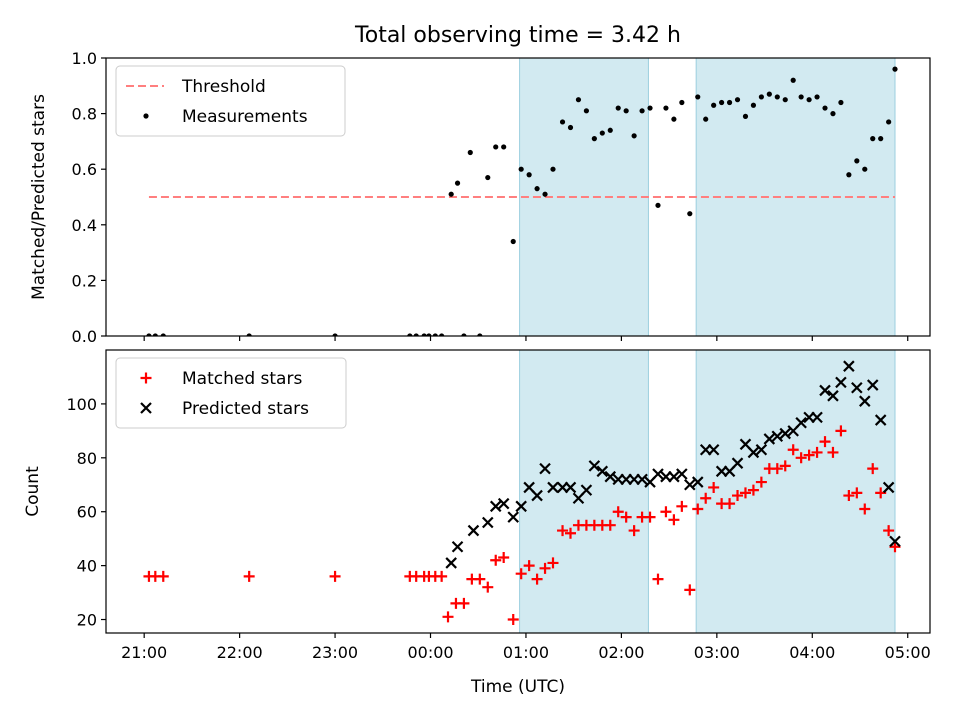 This screenshot has height=720, width=960. Describe the element at coordinates (84, 169) in the screenshot. I see `y-tick-label: 0.6` at that location.